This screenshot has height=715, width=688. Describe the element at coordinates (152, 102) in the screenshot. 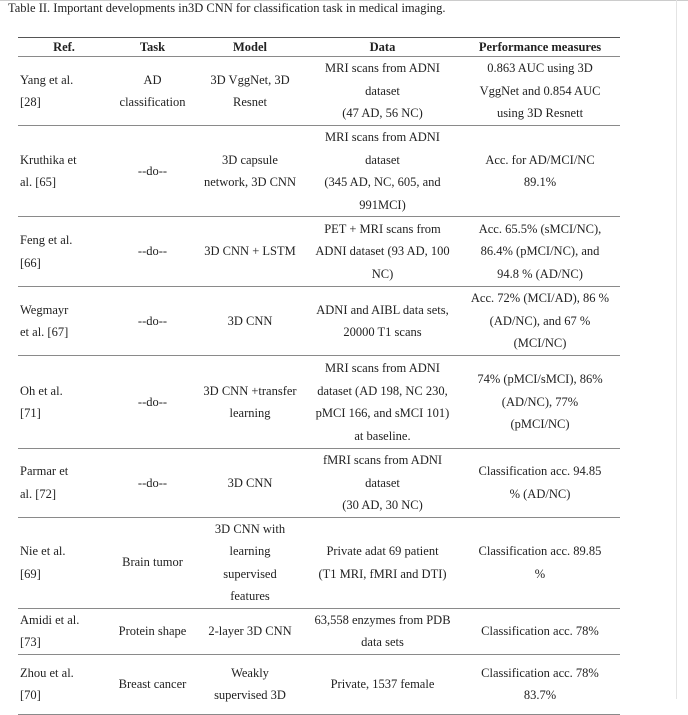

I see `cell-line: classification` at that location.